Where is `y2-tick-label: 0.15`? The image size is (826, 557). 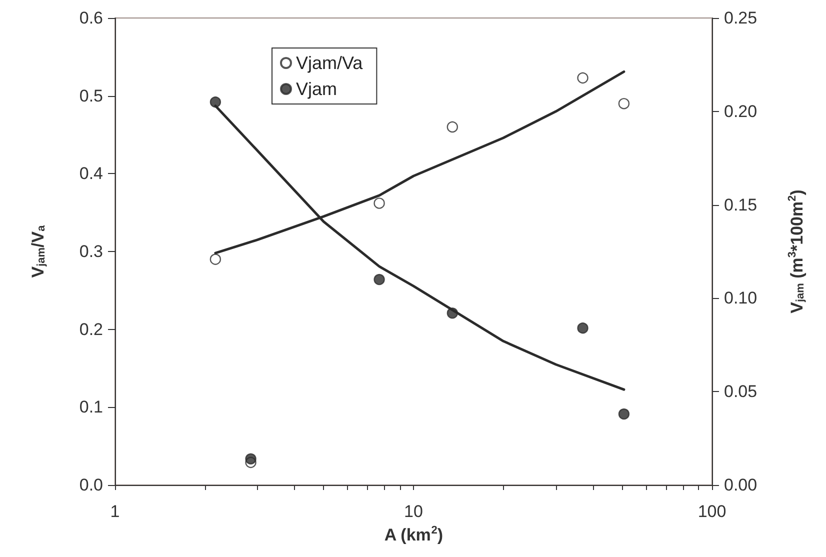
y2-tick-label: 0.15 is located at coordinates (741, 204).